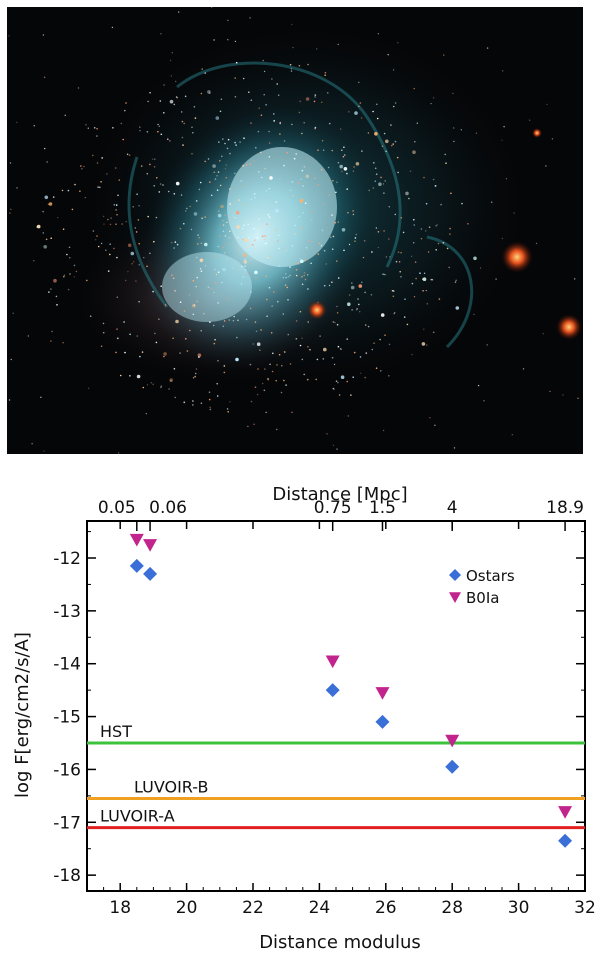 Image resolution: width=596 pixels, height=954 pixels. What do you see at coordinates (67, 823) in the screenshot?
I see `y-tick-label: -17` at bounding box center [67, 823].